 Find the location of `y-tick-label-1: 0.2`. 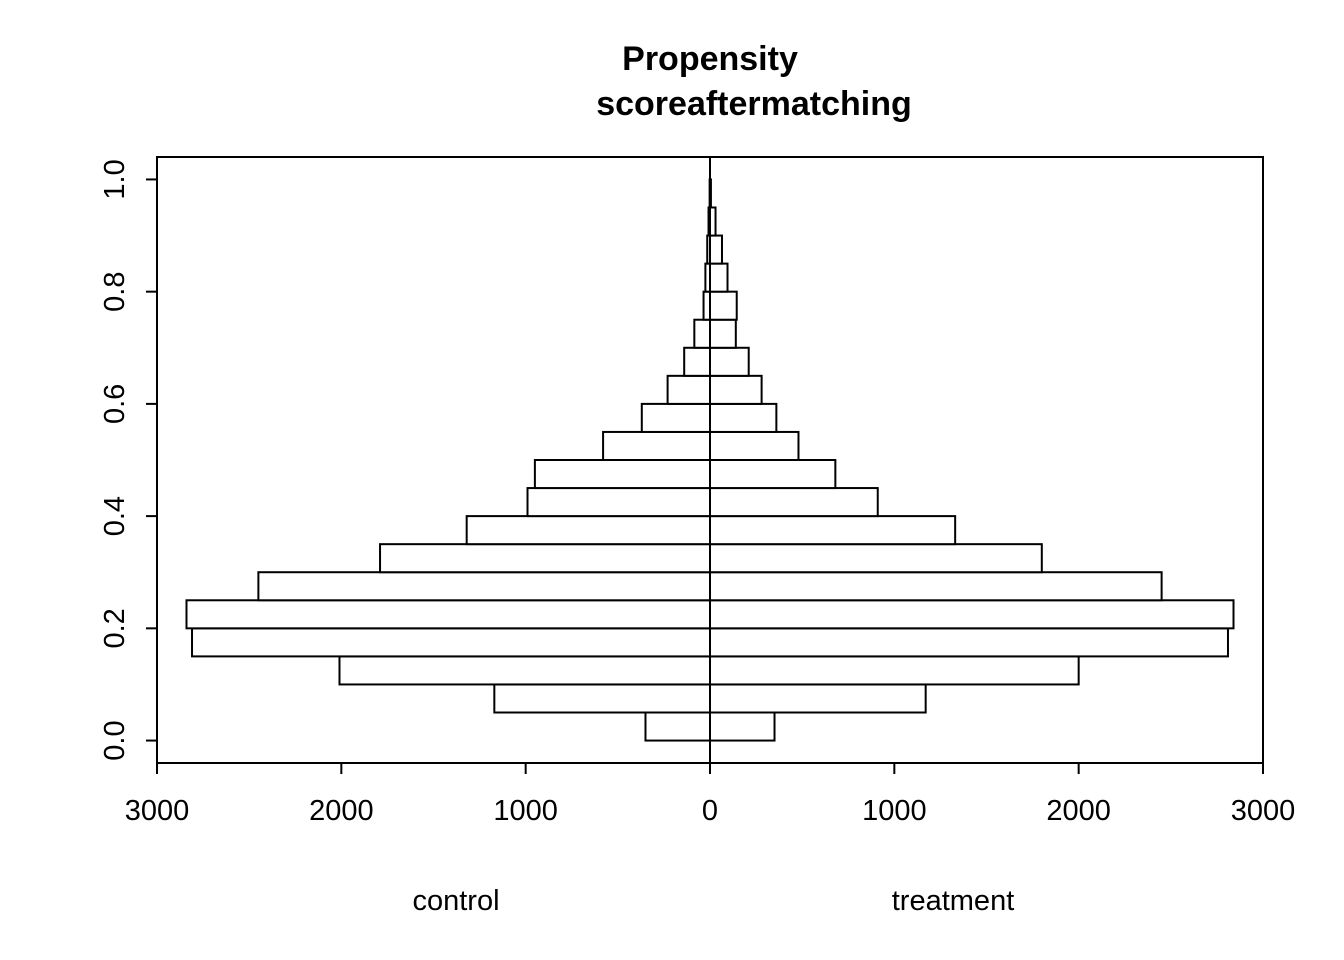

y-tick-label-1: 0.2 is located at coordinates (115, 628).